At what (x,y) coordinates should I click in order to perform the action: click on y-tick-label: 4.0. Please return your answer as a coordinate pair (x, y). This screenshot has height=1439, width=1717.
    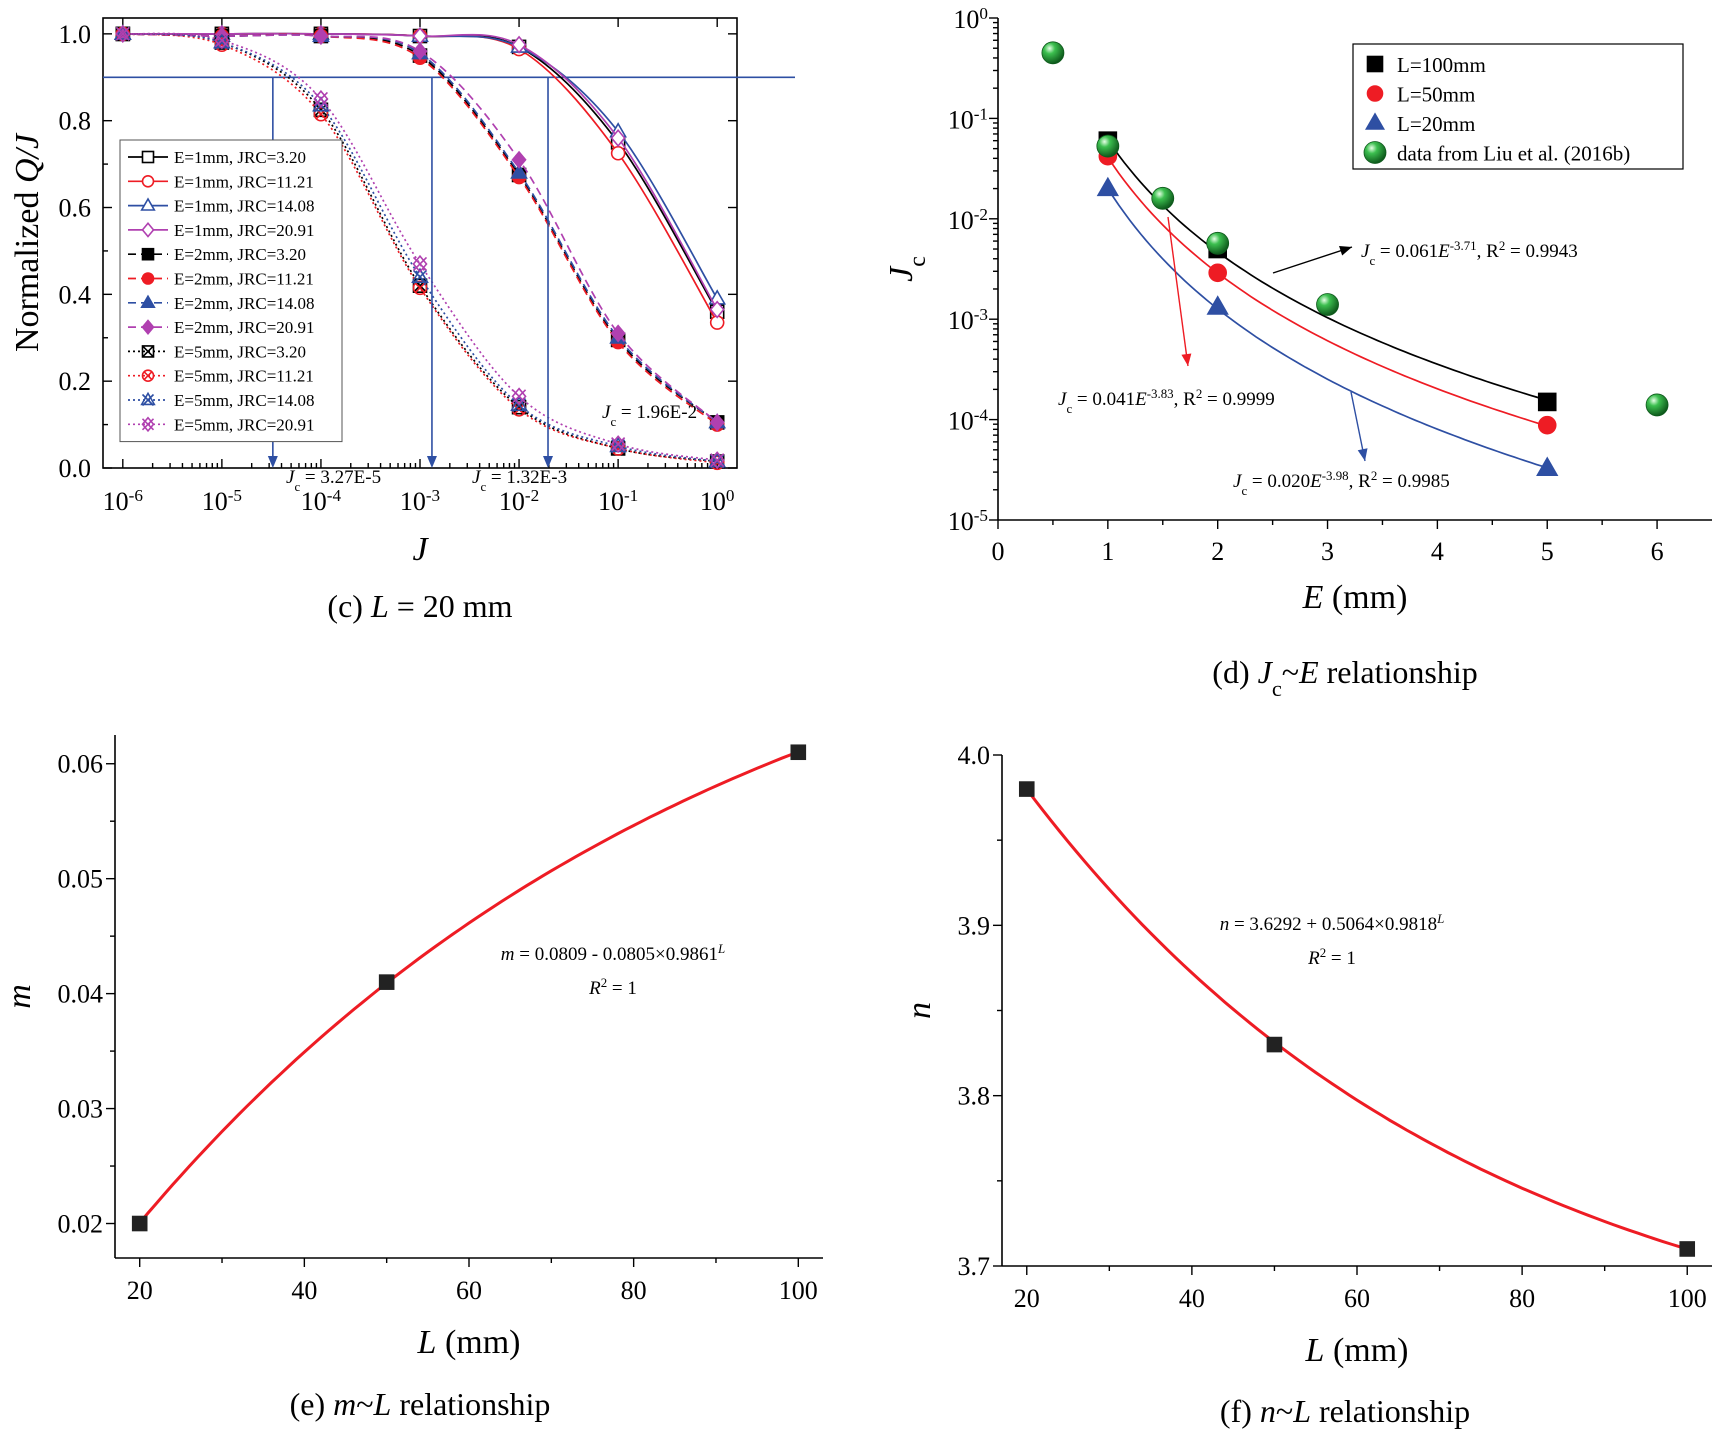
    Looking at the image, I should click on (974, 755).